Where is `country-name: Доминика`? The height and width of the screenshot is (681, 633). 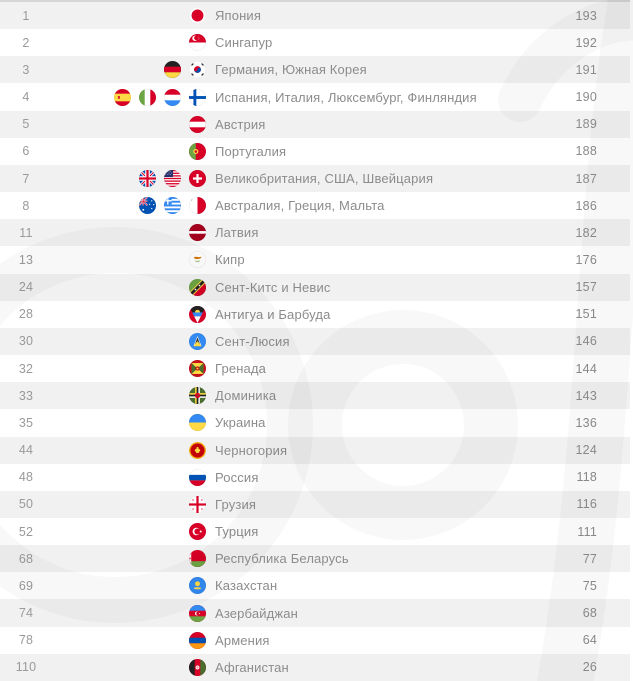 country-name: Доминика is located at coordinates (246, 396).